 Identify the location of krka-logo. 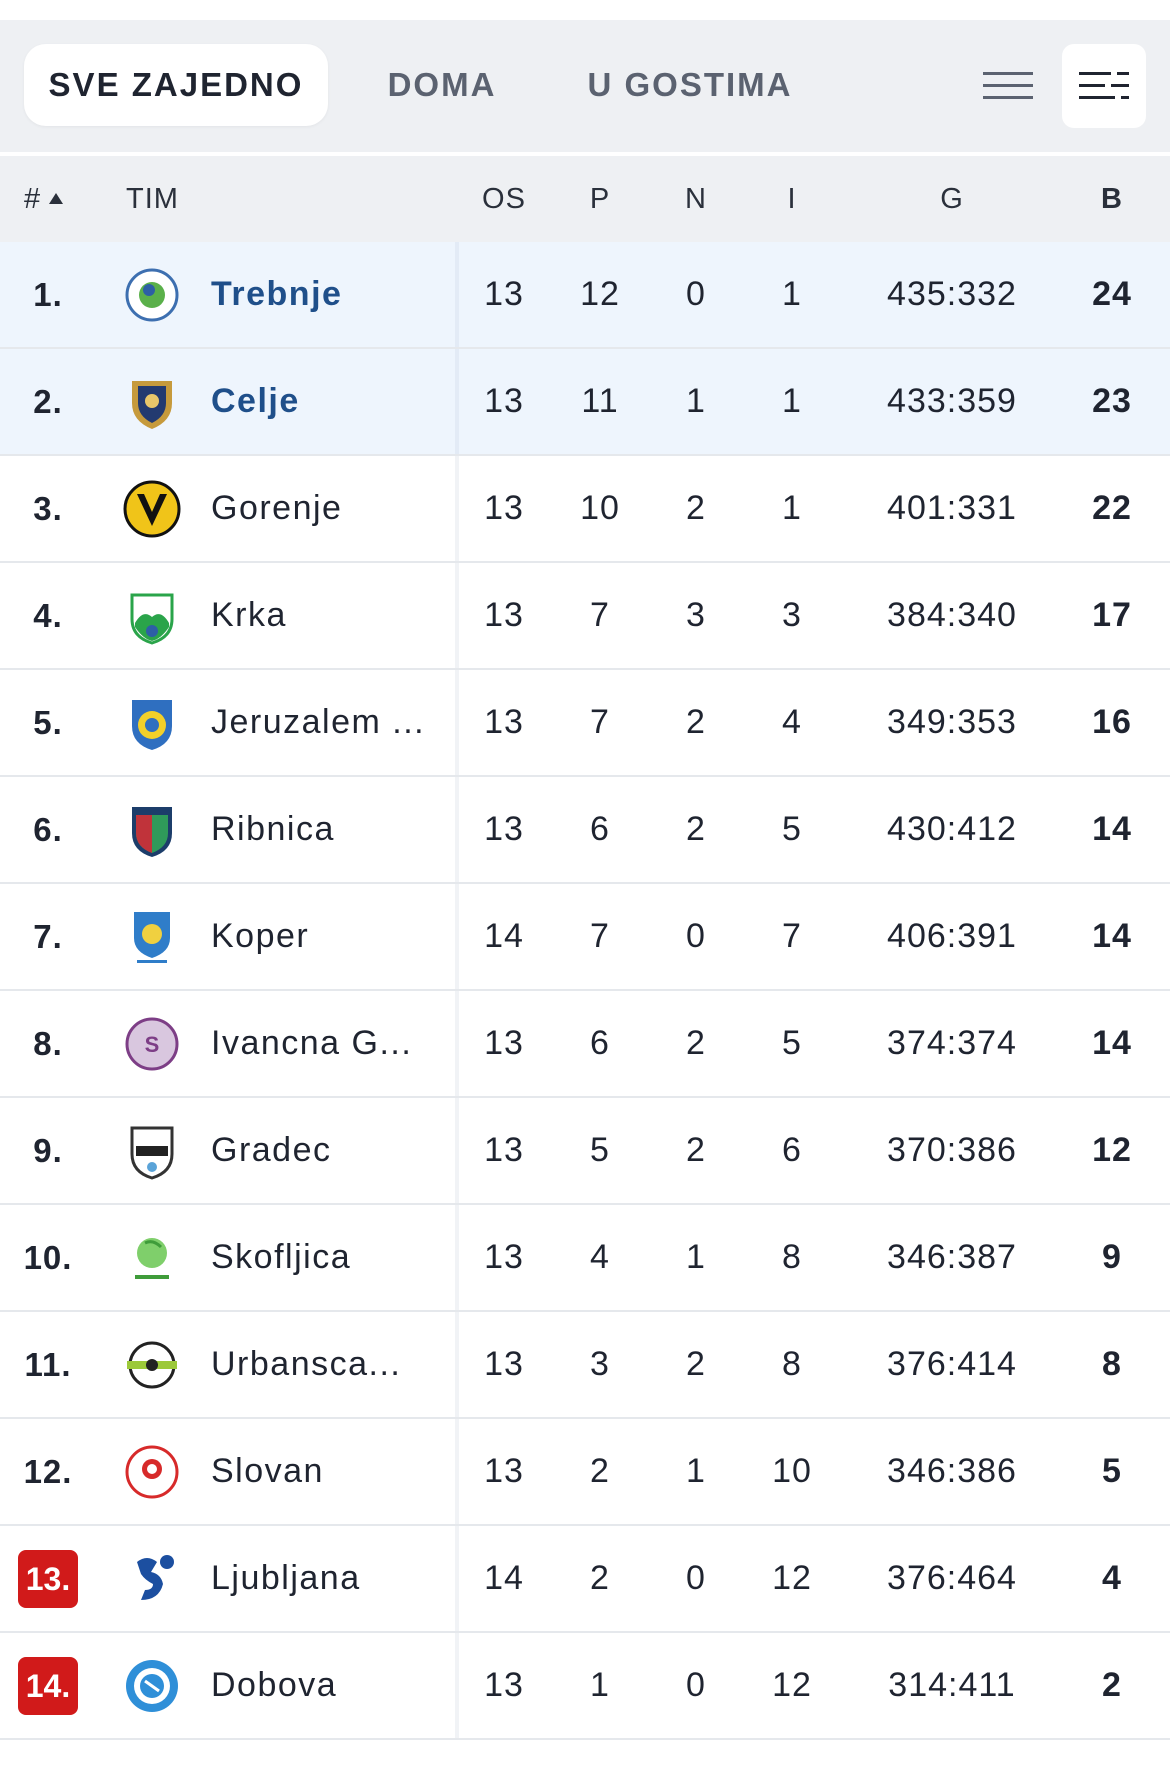
(152, 619).